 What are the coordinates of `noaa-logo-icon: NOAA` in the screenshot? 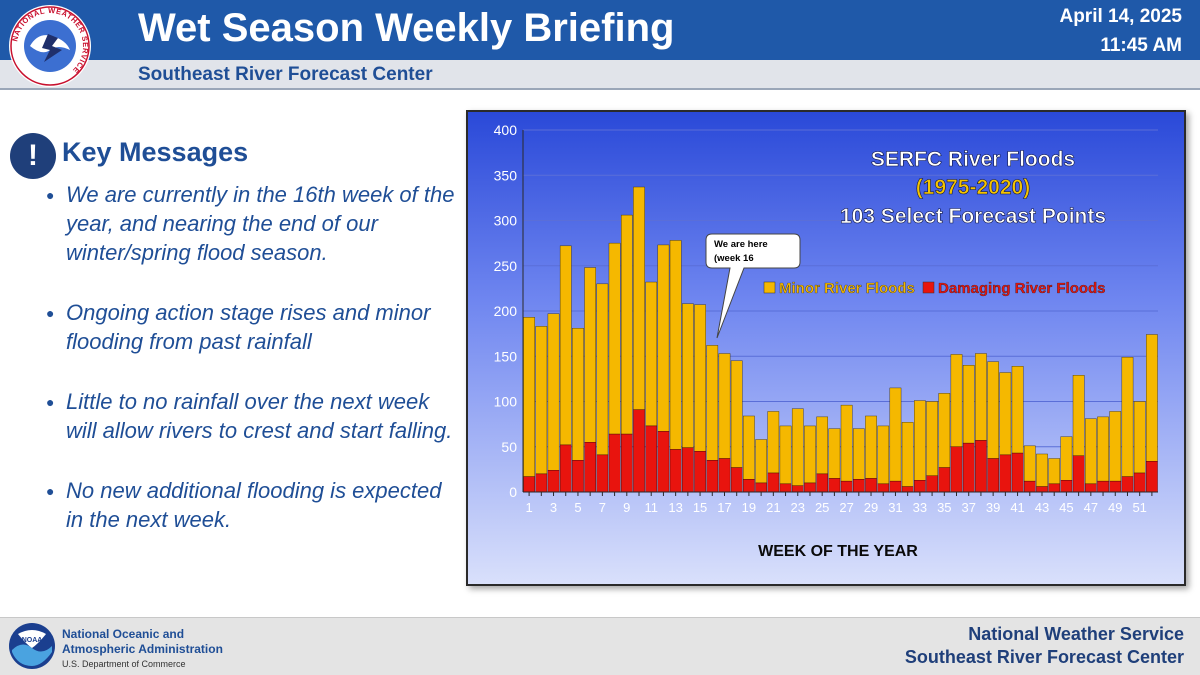 It's located at (32, 646).